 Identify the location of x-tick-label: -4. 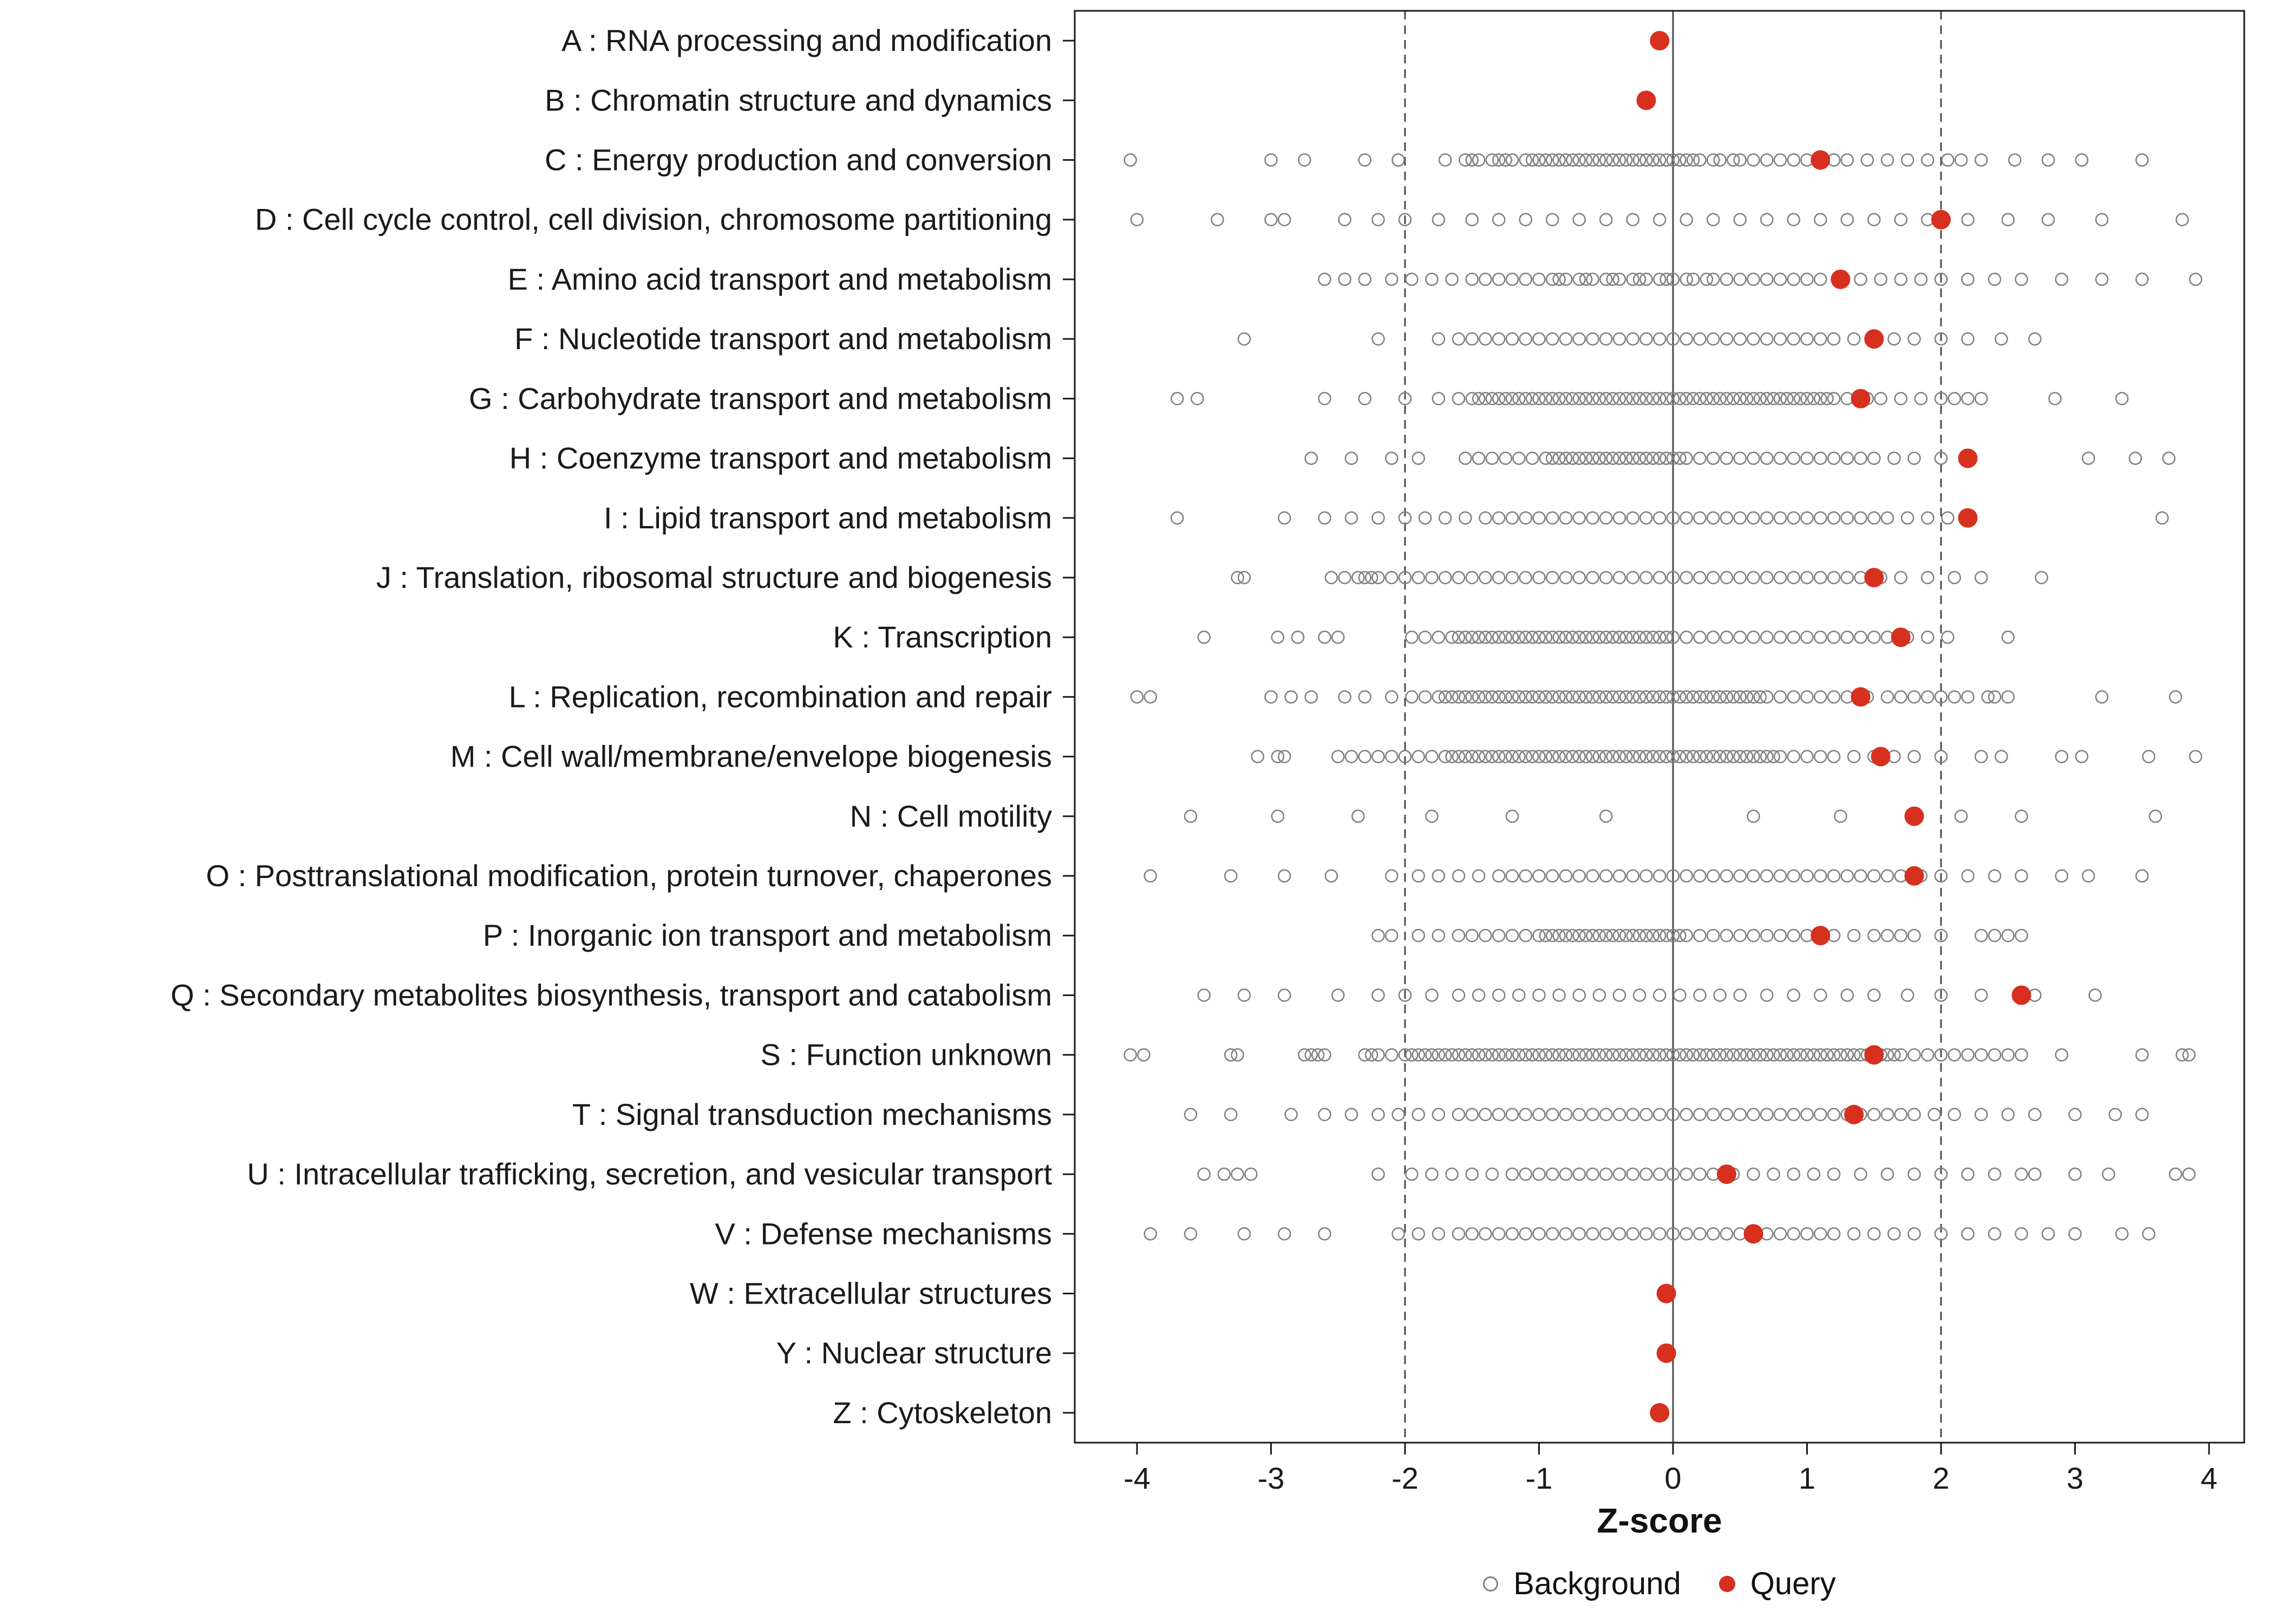
(1137, 1478).